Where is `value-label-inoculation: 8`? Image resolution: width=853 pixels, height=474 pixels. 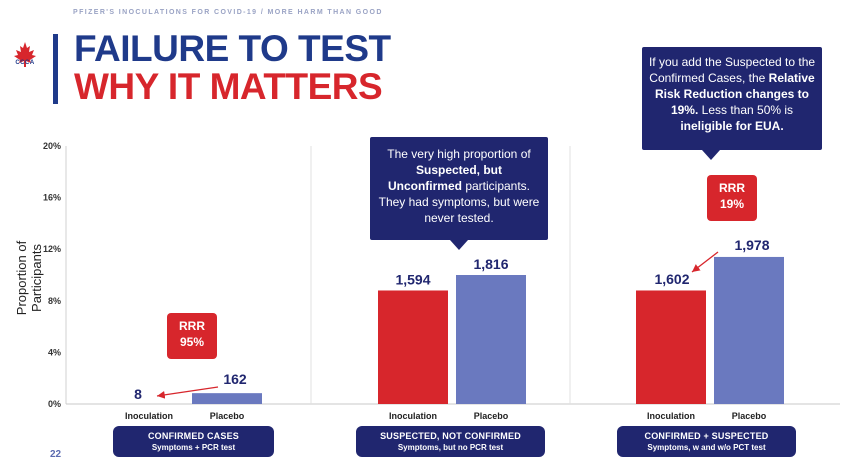 value-label-inoculation: 8 is located at coordinates (138, 394).